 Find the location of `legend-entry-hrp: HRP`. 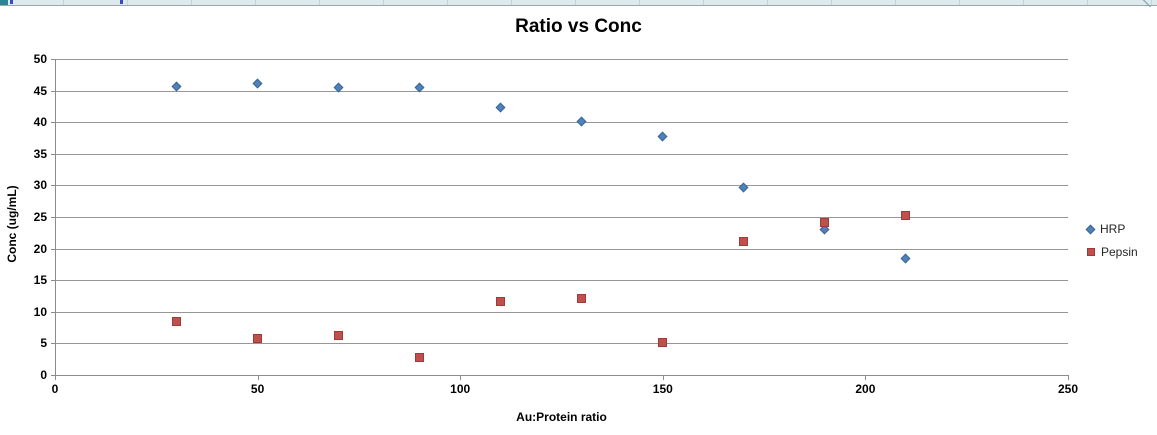

legend-entry-hrp: HRP is located at coordinates (1111, 229).